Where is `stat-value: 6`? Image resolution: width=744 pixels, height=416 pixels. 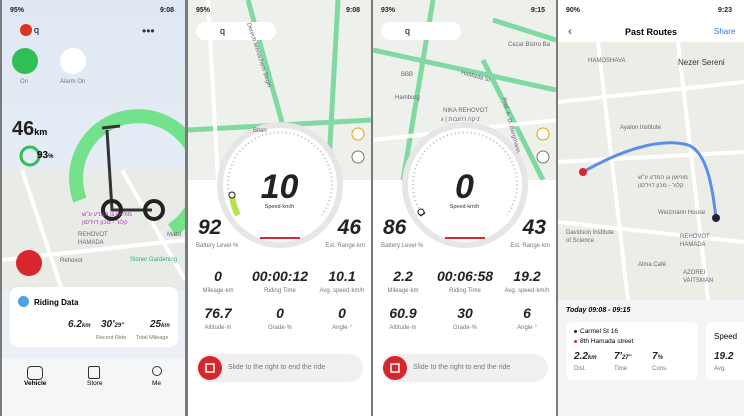
stat-value: 6 is located at coordinates (527, 313).